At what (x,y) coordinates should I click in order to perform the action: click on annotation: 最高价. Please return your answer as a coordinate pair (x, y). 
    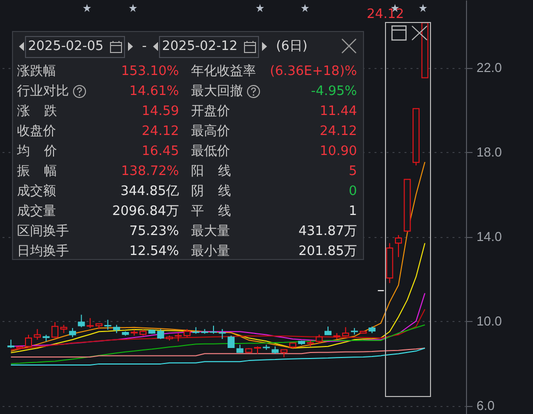
    Looking at the image, I should click on (210, 132).